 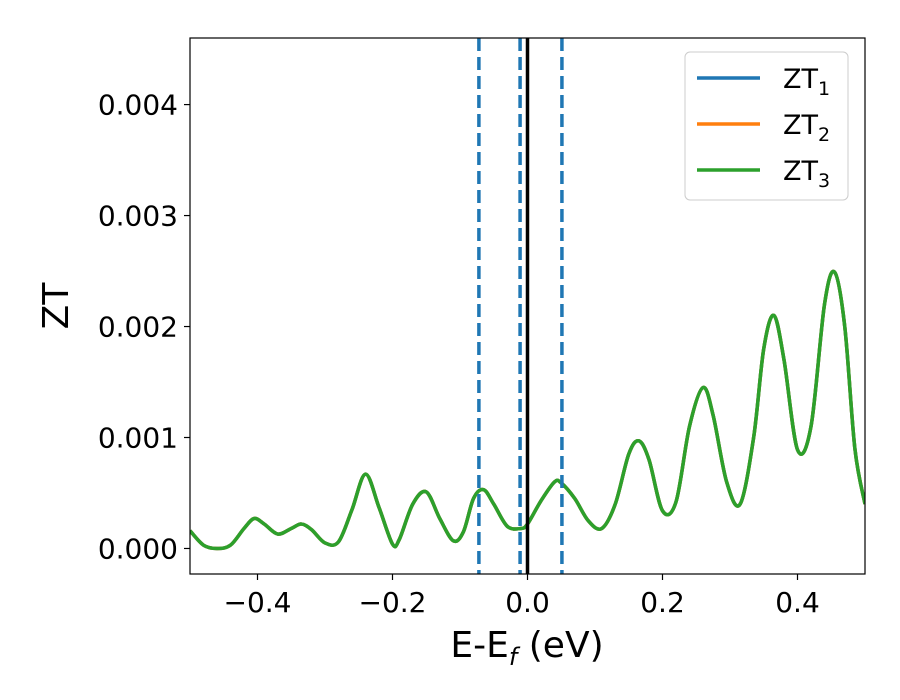 I want to click on y-tick-label: 0.002, so click(x=138, y=327).